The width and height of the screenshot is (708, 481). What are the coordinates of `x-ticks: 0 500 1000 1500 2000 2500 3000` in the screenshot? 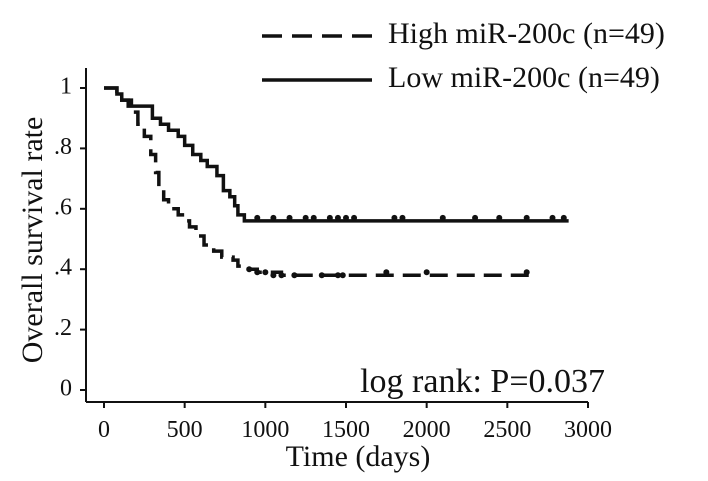 It's located at (355, 422).